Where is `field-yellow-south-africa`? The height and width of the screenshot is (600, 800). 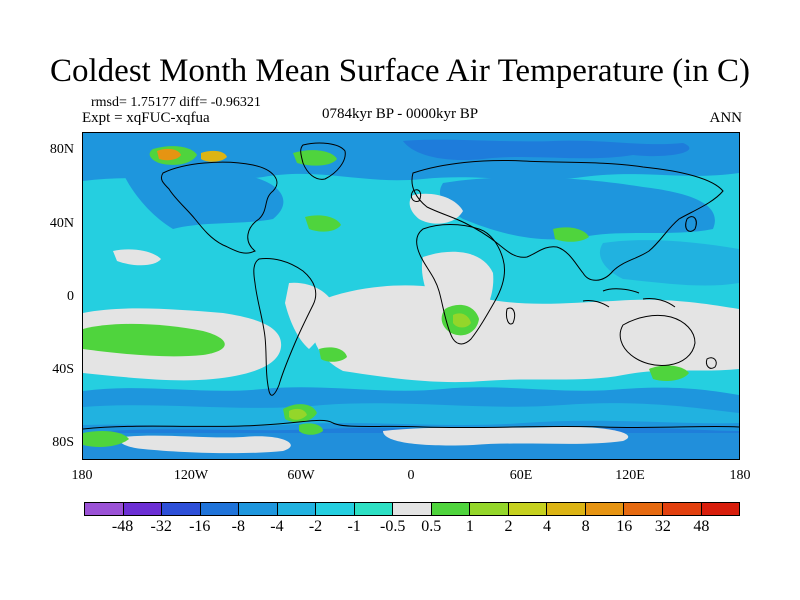 field-yellow-south-africa is located at coordinates (462, 320).